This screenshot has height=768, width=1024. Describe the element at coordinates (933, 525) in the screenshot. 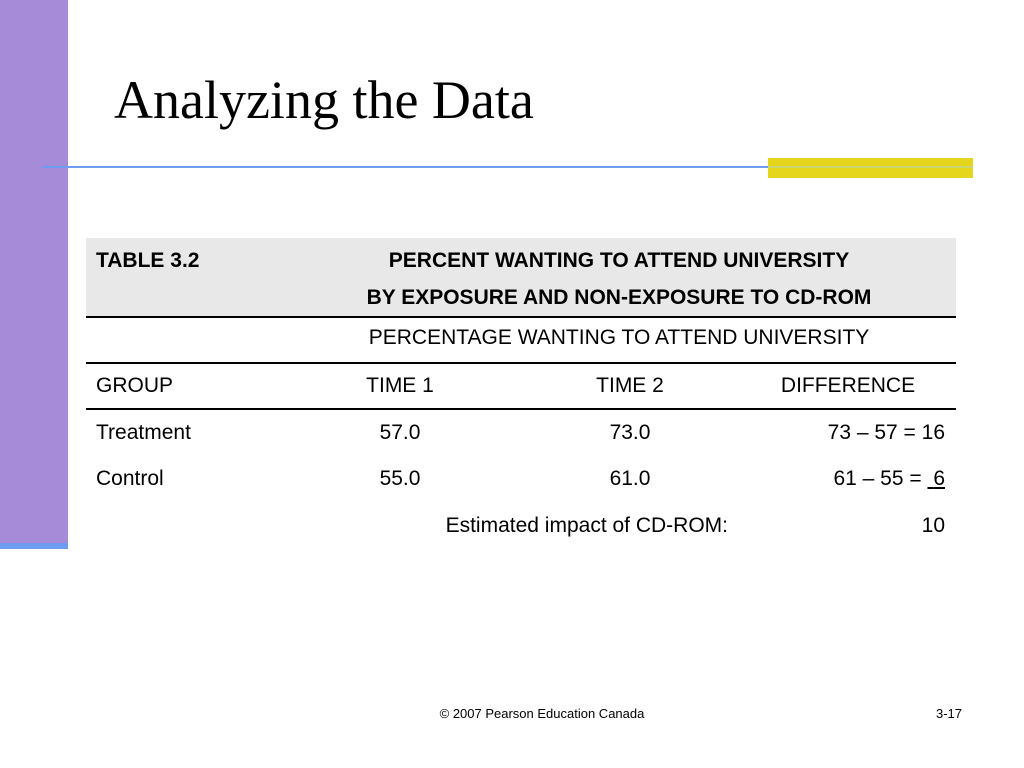

I see `summary-value: 10` at that location.